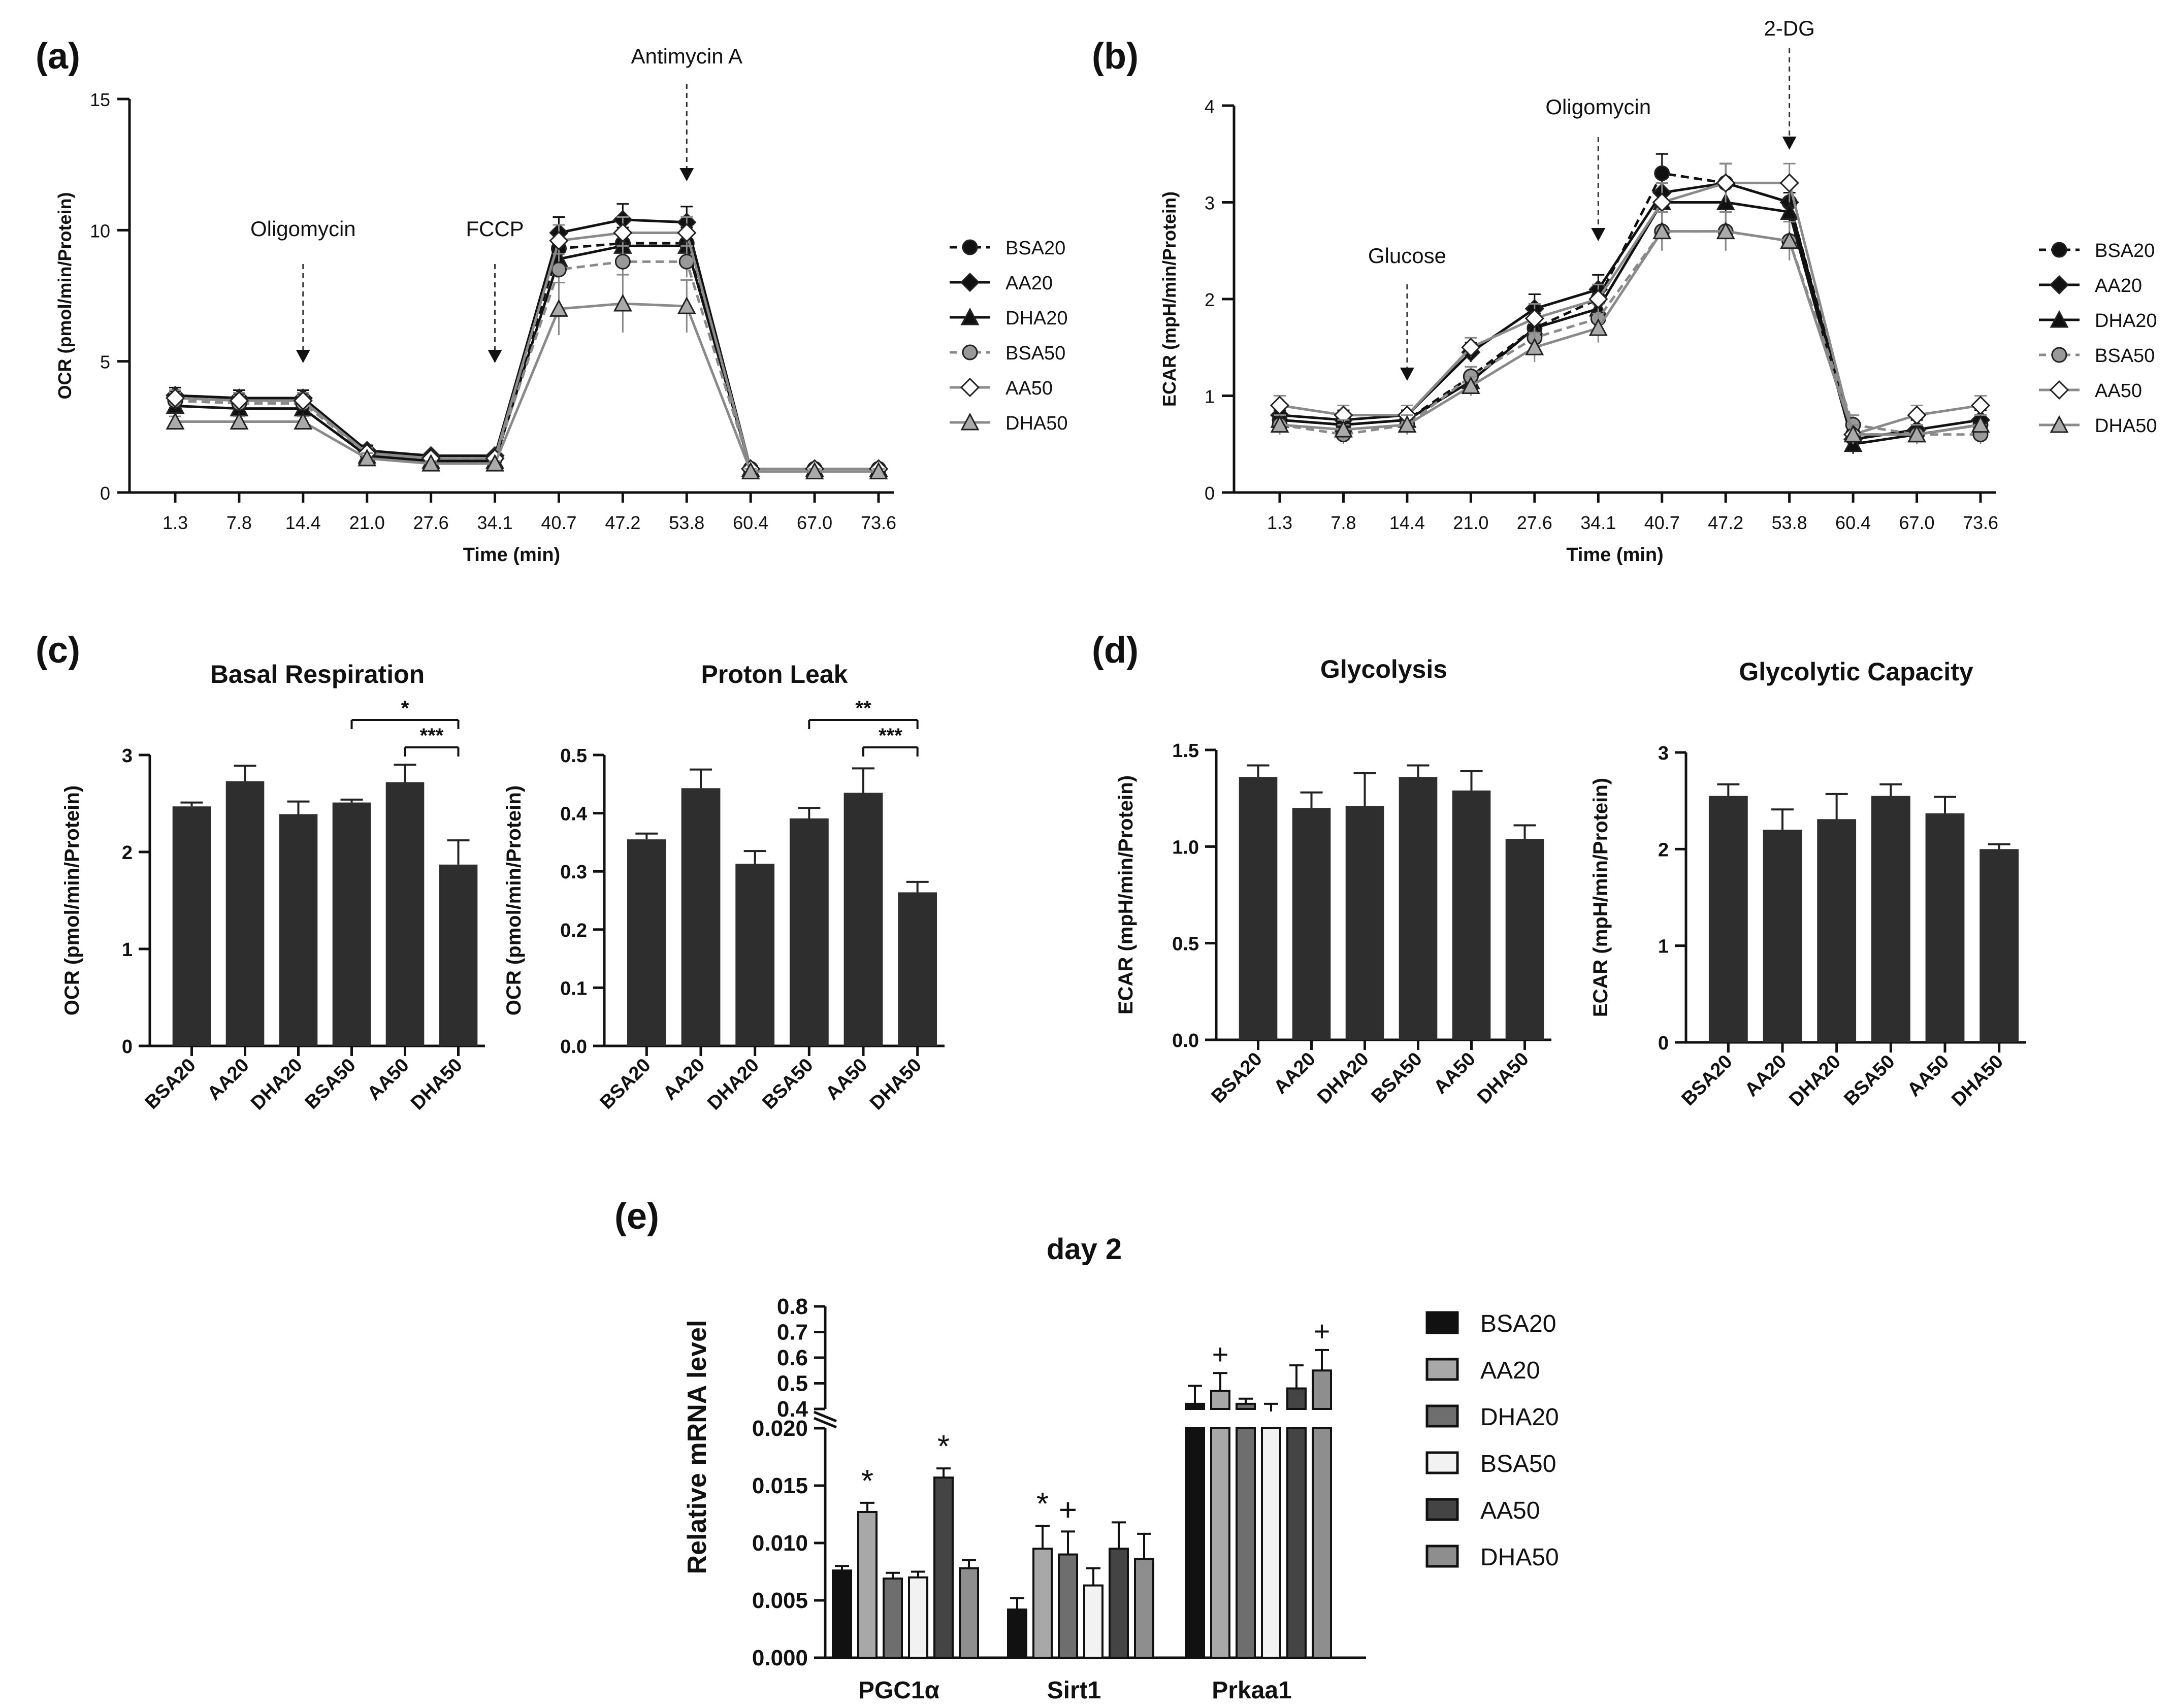  What do you see at coordinates (239, 522) in the screenshot?
I see `x-tick-label: 7.8` at bounding box center [239, 522].